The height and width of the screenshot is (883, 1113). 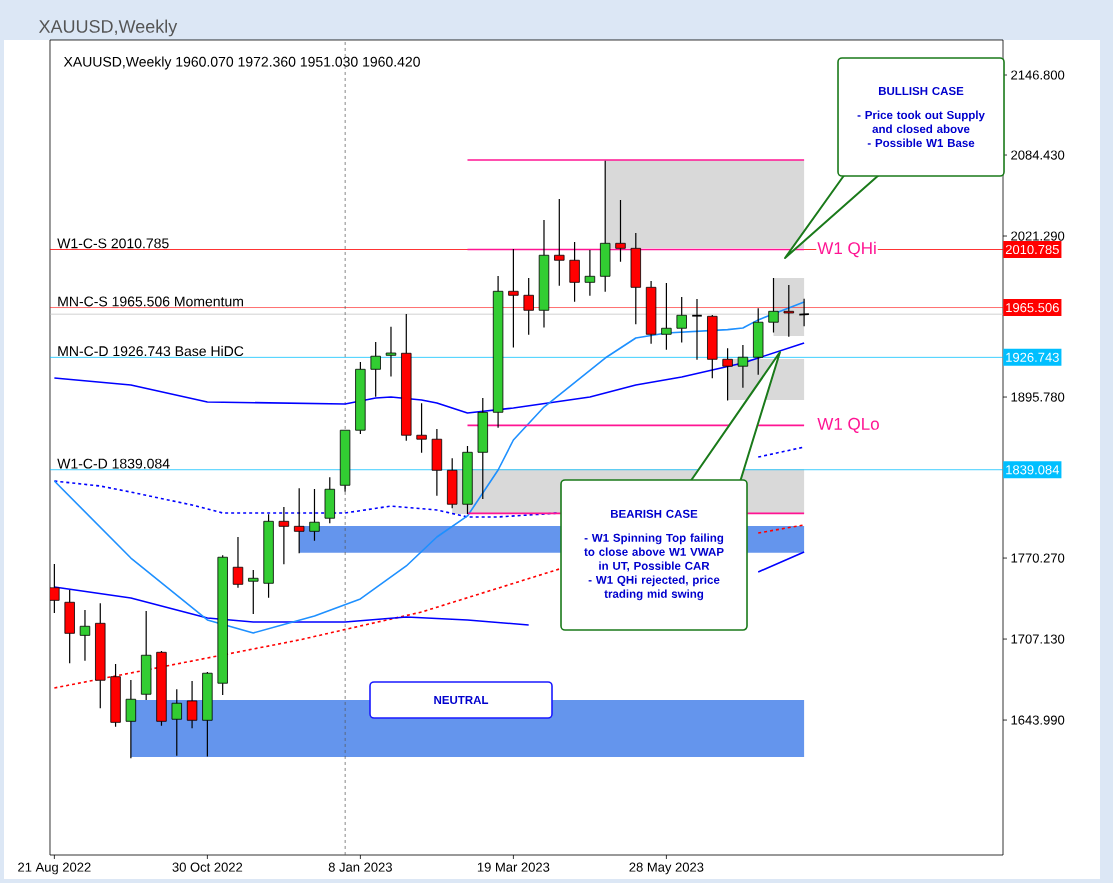 I want to click on y-tick-label: 1643.990, so click(x=1038, y=720).